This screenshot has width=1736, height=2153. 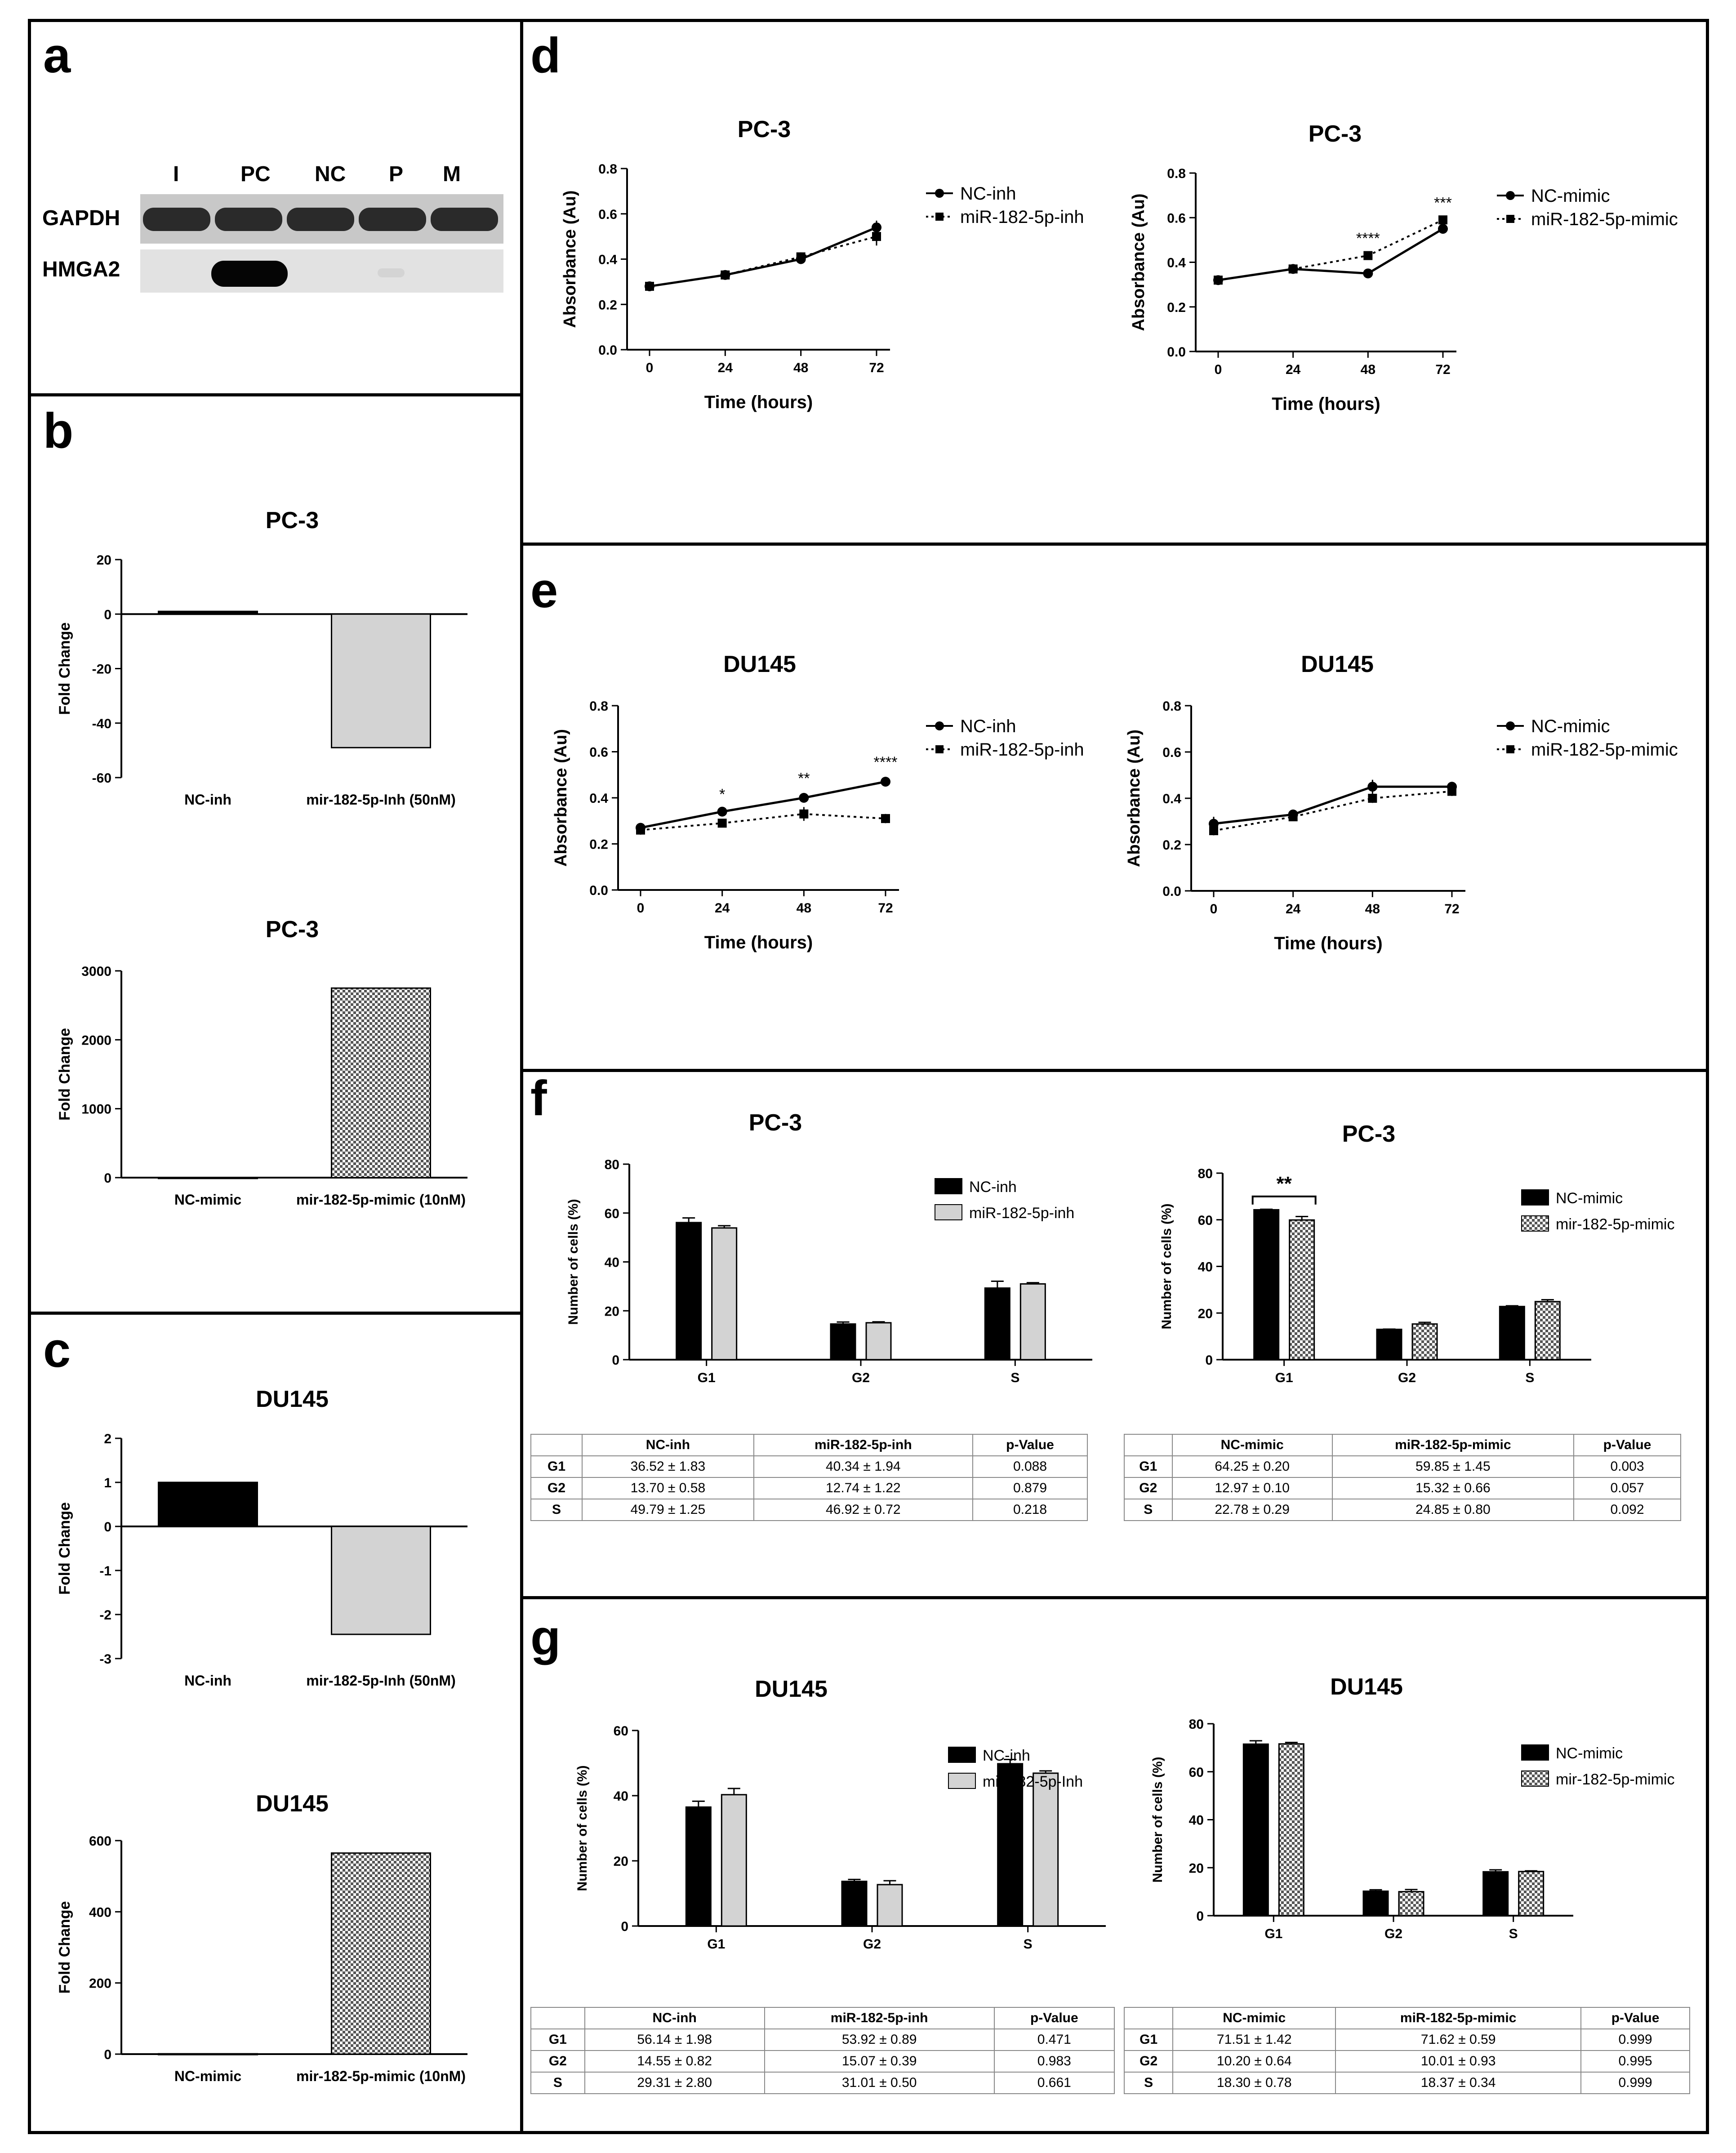 What do you see at coordinates (1635, 2061) in the screenshot?
I see `table-cell: 0.995` at bounding box center [1635, 2061].